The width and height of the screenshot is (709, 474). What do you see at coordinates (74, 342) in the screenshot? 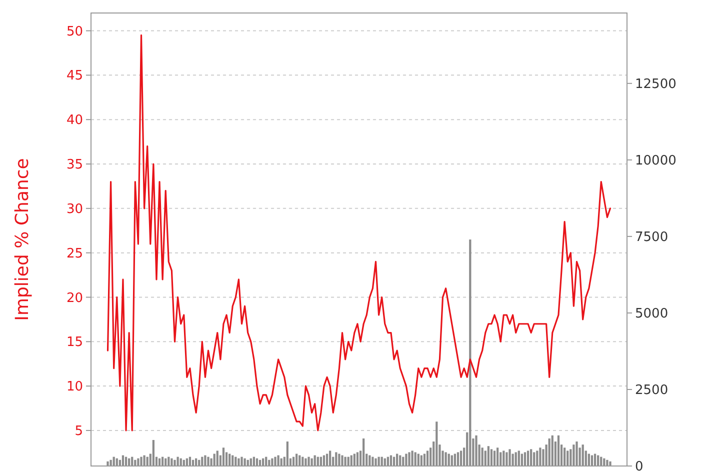
I see `y-tick-label: 15` at bounding box center [74, 342].